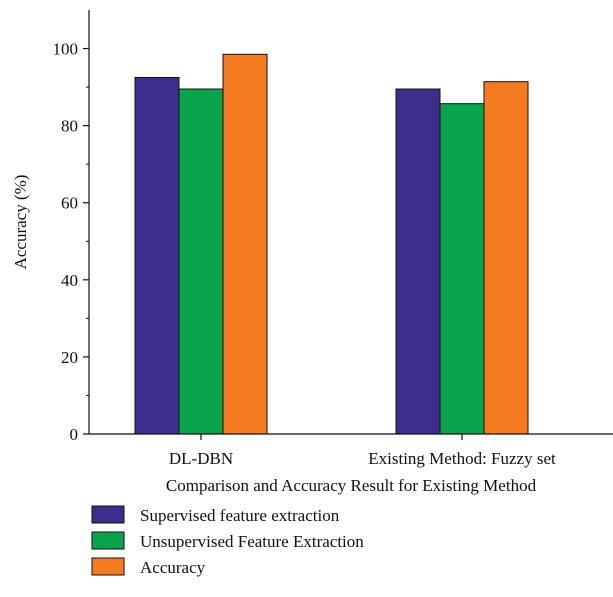  I want to click on y-tick-label: 80, so click(69, 126).